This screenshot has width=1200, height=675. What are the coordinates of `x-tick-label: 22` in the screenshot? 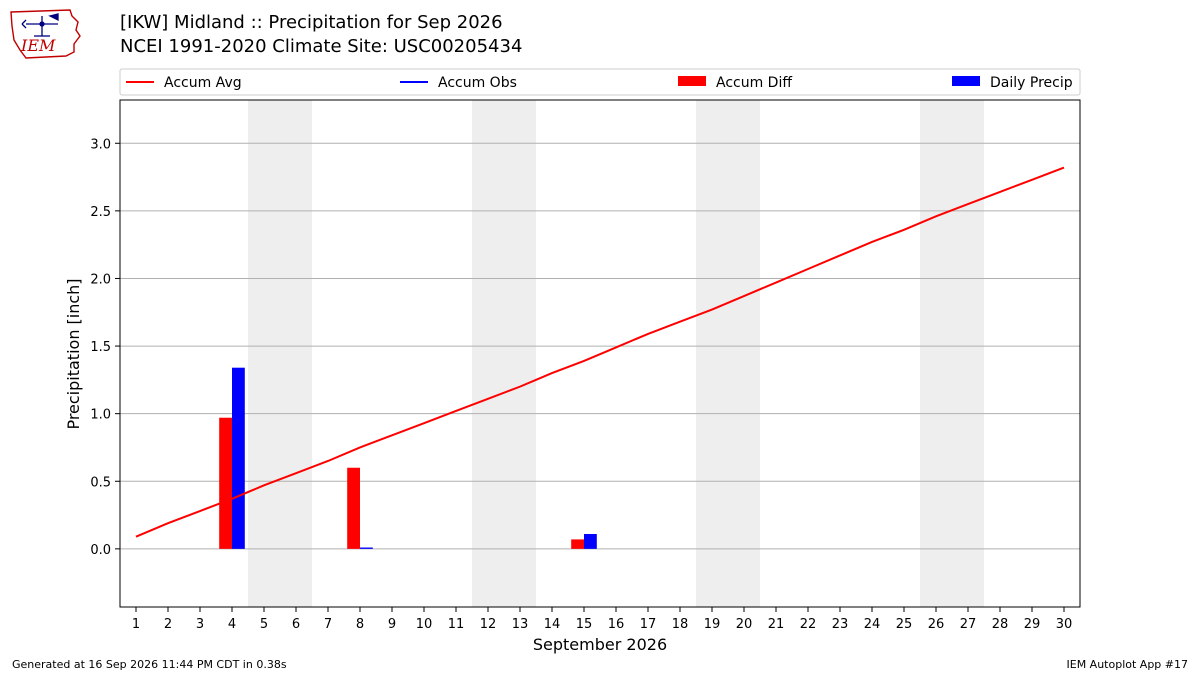 It's located at (808, 624).